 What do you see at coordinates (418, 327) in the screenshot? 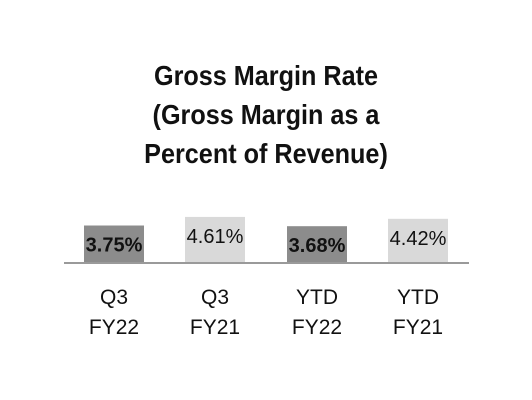
I see `category-label-4-line-2: FY21` at bounding box center [418, 327].